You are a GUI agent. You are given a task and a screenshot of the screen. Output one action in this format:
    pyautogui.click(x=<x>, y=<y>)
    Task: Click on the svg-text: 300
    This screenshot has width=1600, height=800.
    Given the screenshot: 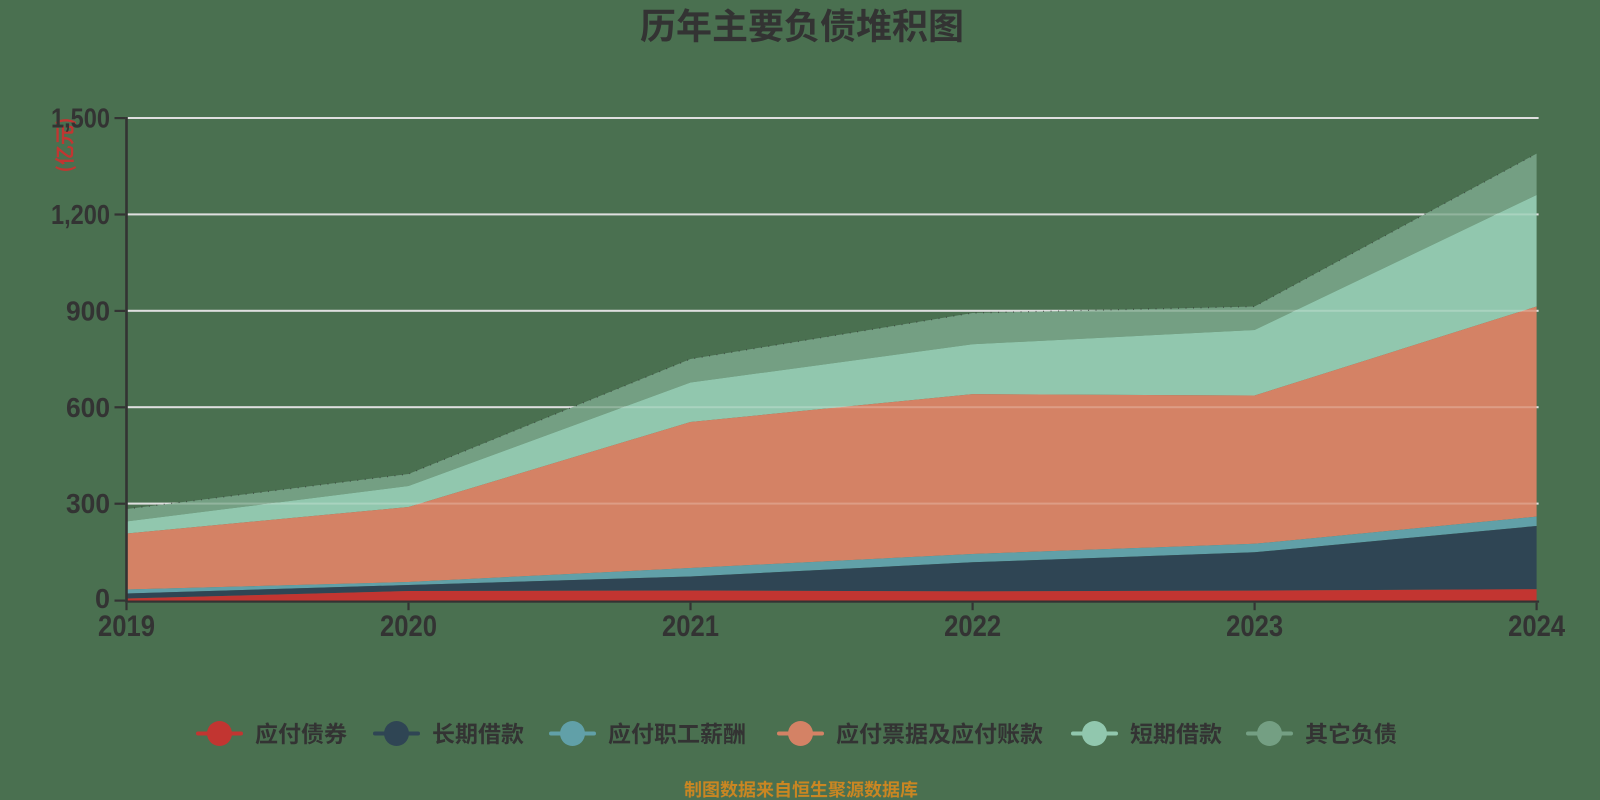 What is the action you would take?
    pyautogui.click(x=88, y=503)
    